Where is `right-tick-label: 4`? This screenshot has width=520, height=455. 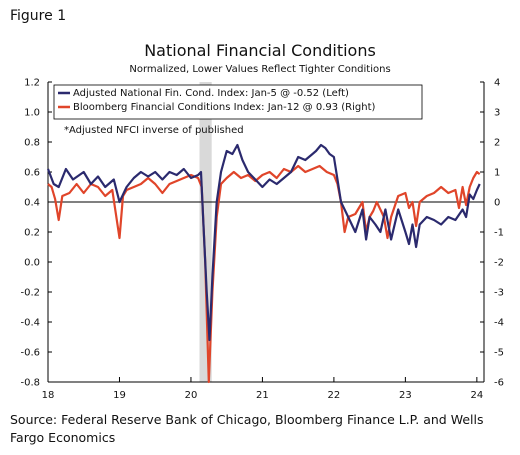
right-tick-label: 4 is located at coordinates (497, 83).